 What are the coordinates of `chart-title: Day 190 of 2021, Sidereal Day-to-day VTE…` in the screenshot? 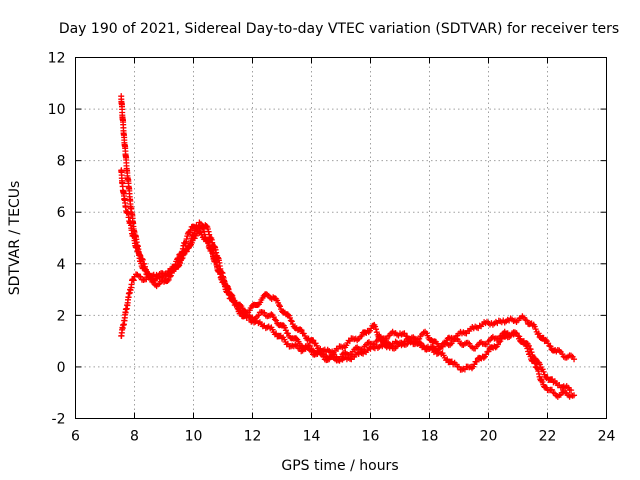 It's located at (339, 29).